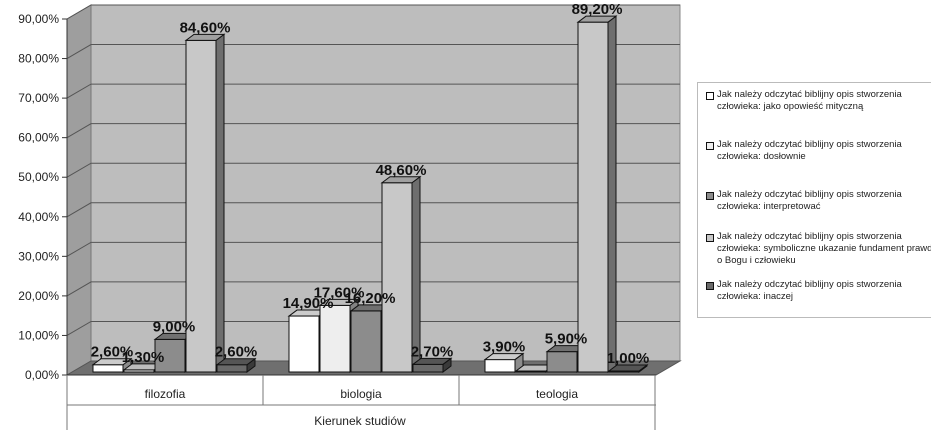 The width and height of the screenshot is (931, 430). What do you see at coordinates (432, 351) in the screenshot?
I see `data-label: 2,70%` at bounding box center [432, 351].